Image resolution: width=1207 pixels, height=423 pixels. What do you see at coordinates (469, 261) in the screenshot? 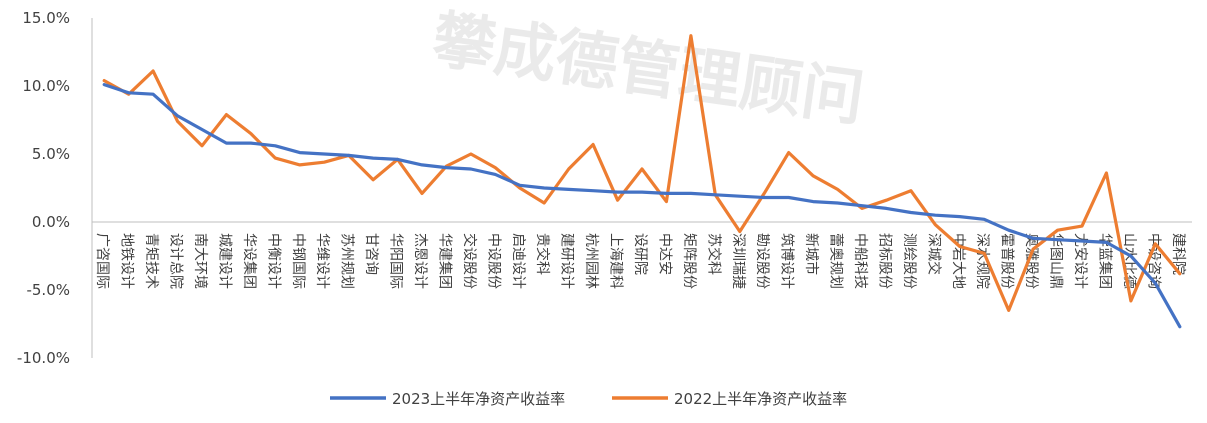
I see `x-tick-label: 交设股份` at bounding box center [469, 261].